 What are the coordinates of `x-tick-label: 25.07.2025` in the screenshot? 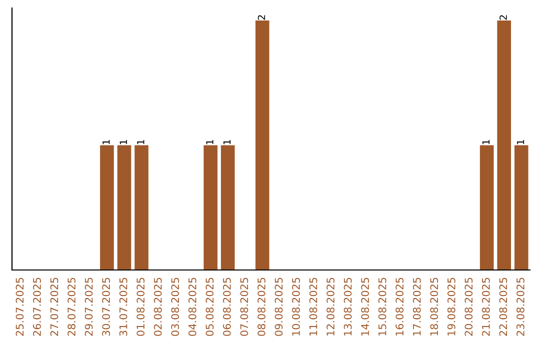 It's located at (20, 307).